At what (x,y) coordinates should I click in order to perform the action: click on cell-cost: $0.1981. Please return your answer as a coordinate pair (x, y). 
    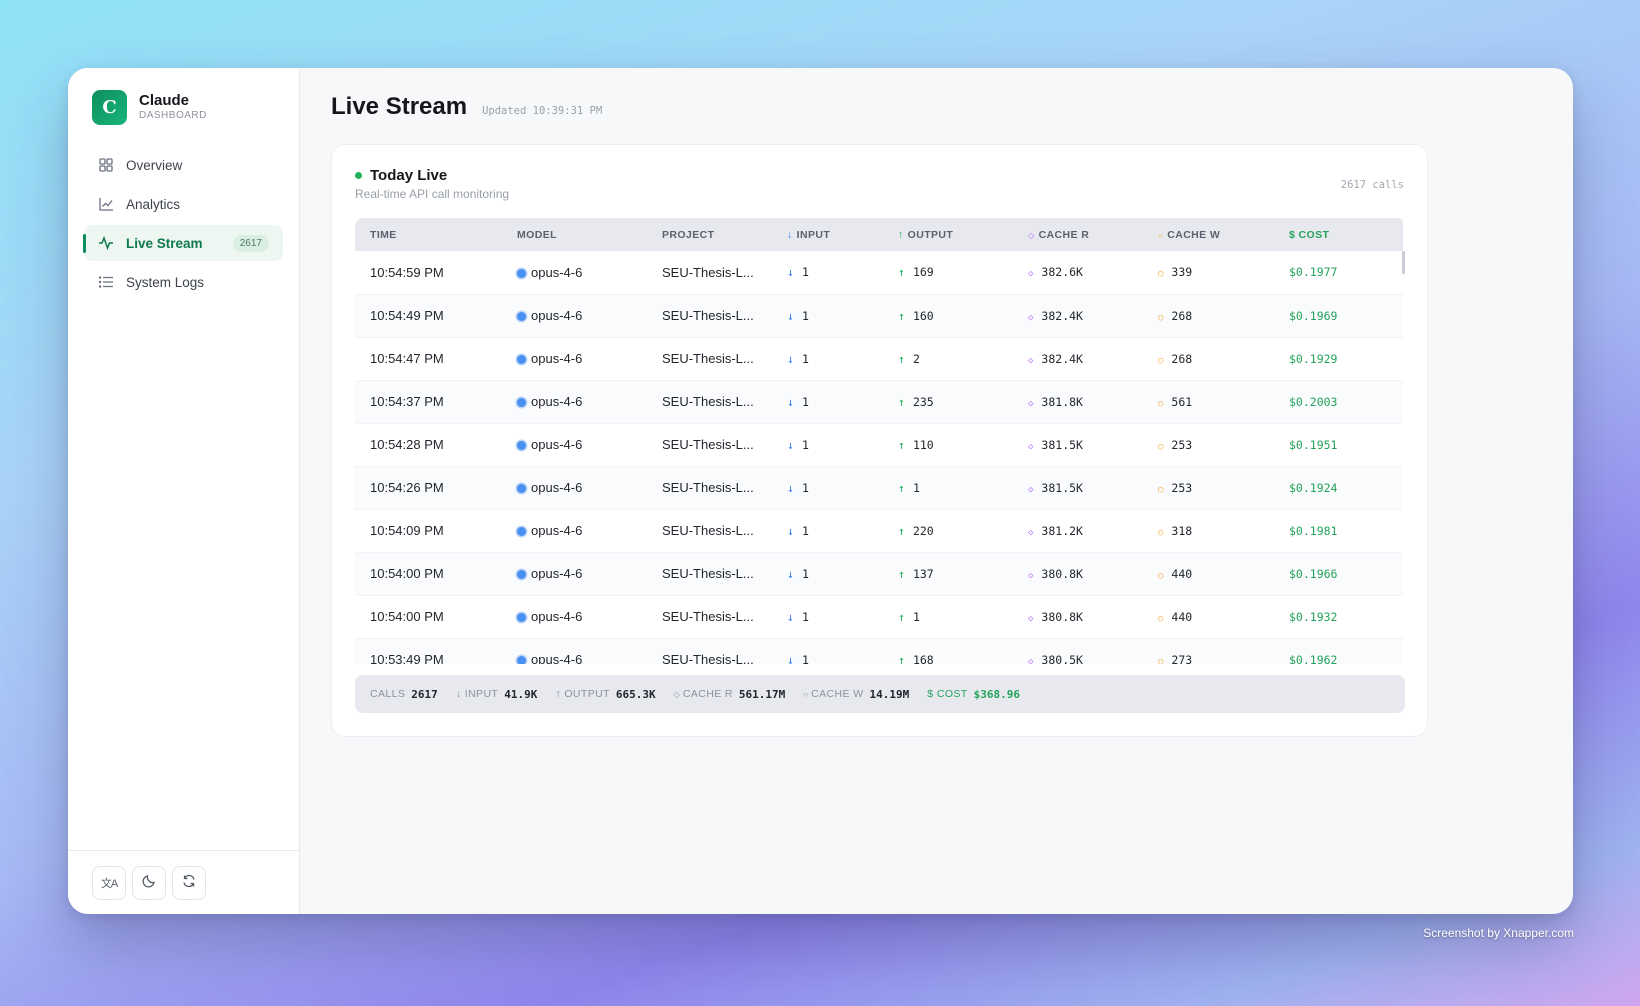
    Looking at the image, I should click on (1338, 531).